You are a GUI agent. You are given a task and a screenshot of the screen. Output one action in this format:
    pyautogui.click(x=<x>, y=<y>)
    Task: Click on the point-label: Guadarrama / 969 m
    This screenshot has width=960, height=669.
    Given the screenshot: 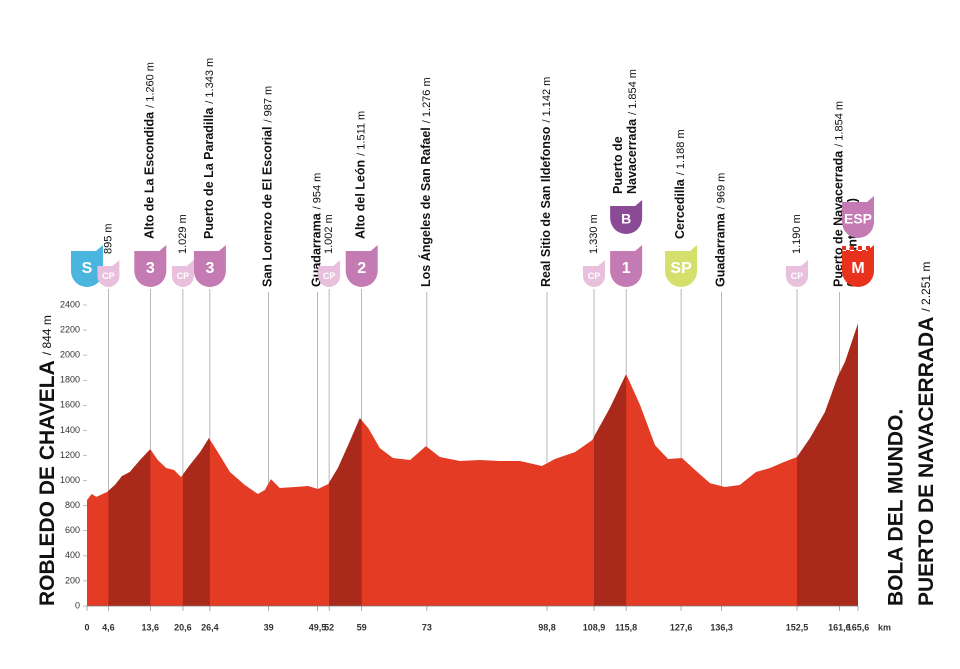 What is the action you would take?
    pyautogui.click(x=721, y=230)
    